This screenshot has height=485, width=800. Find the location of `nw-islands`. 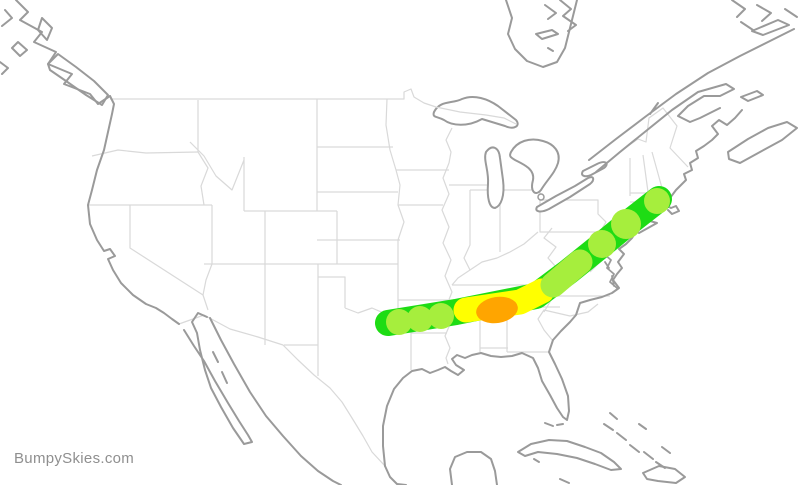

nw-islands is located at coordinates (26, 42).